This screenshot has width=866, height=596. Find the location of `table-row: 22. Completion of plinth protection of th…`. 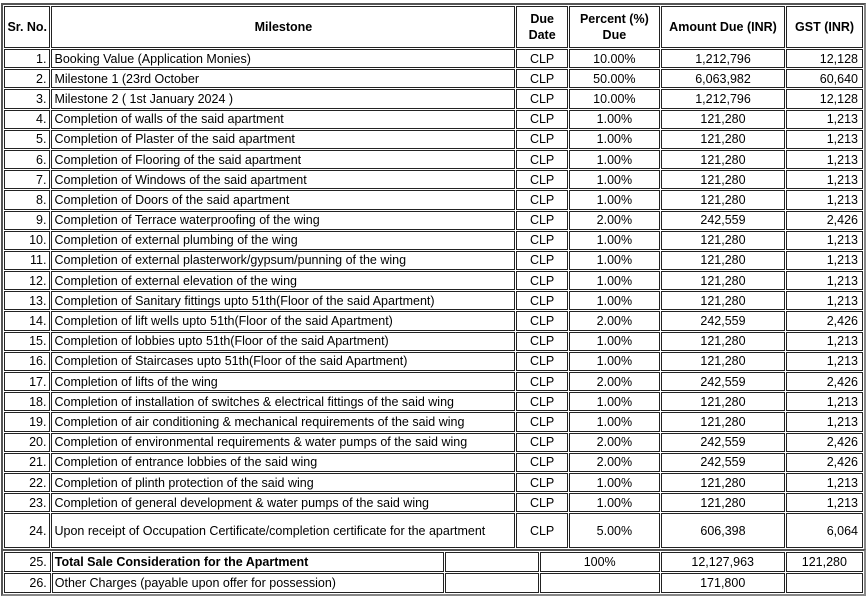

table-row: 22. Completion of plinth protection of th… is located at coordinates (433, 482).